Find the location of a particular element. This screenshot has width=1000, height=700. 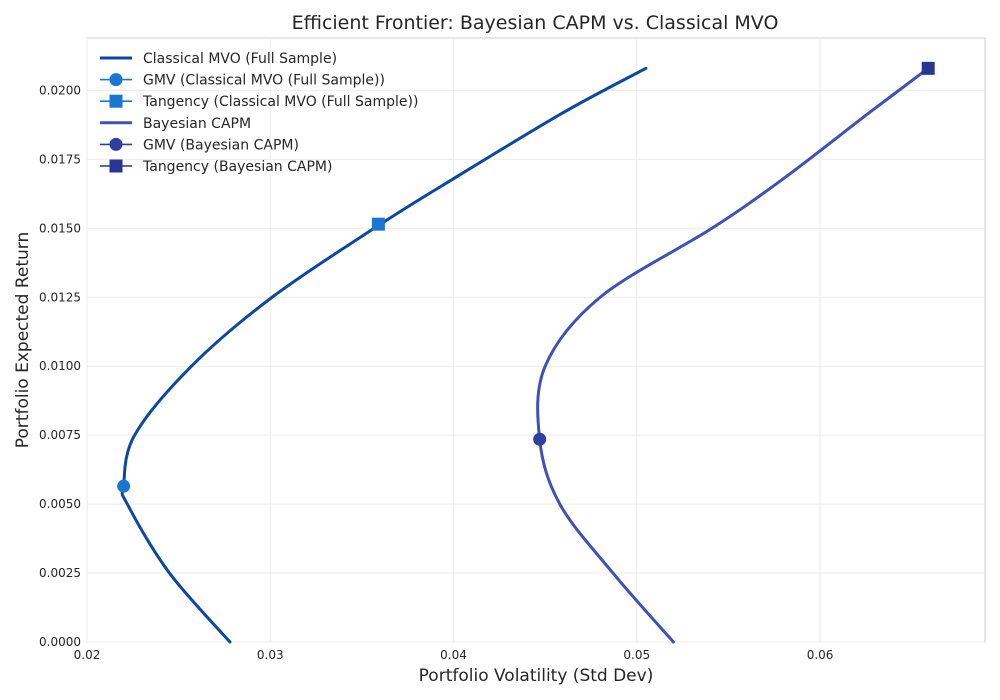

legend-item: Classical MVO (Full Sample) is located at coordinates (218, 59).